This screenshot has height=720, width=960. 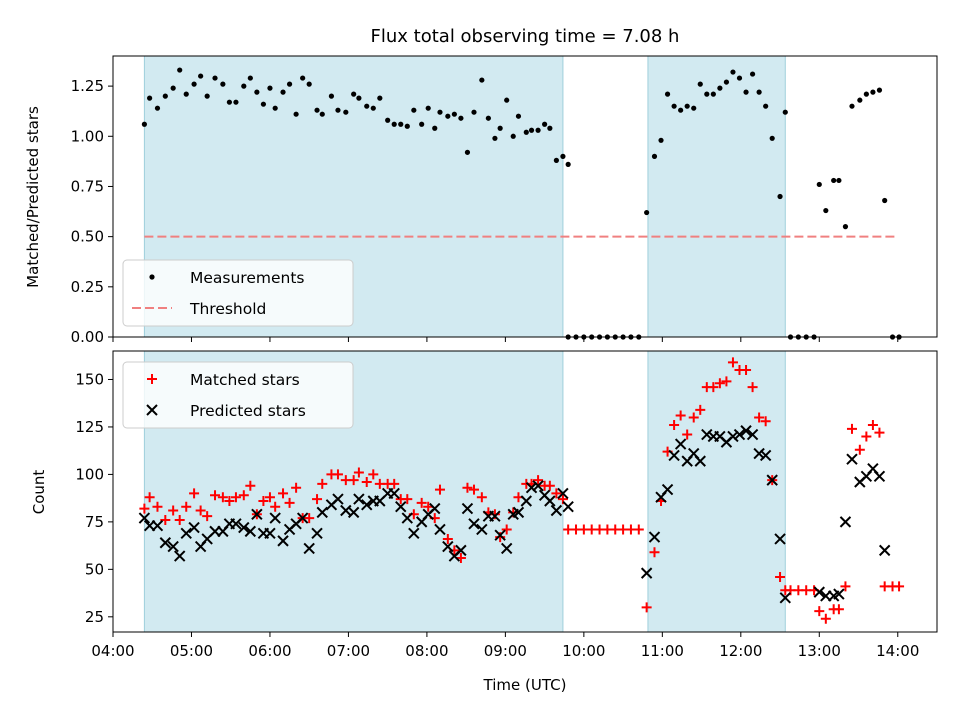 I want to click on top-y-axis-label: Matched/Predicted stars, so click(x=33, y=197).